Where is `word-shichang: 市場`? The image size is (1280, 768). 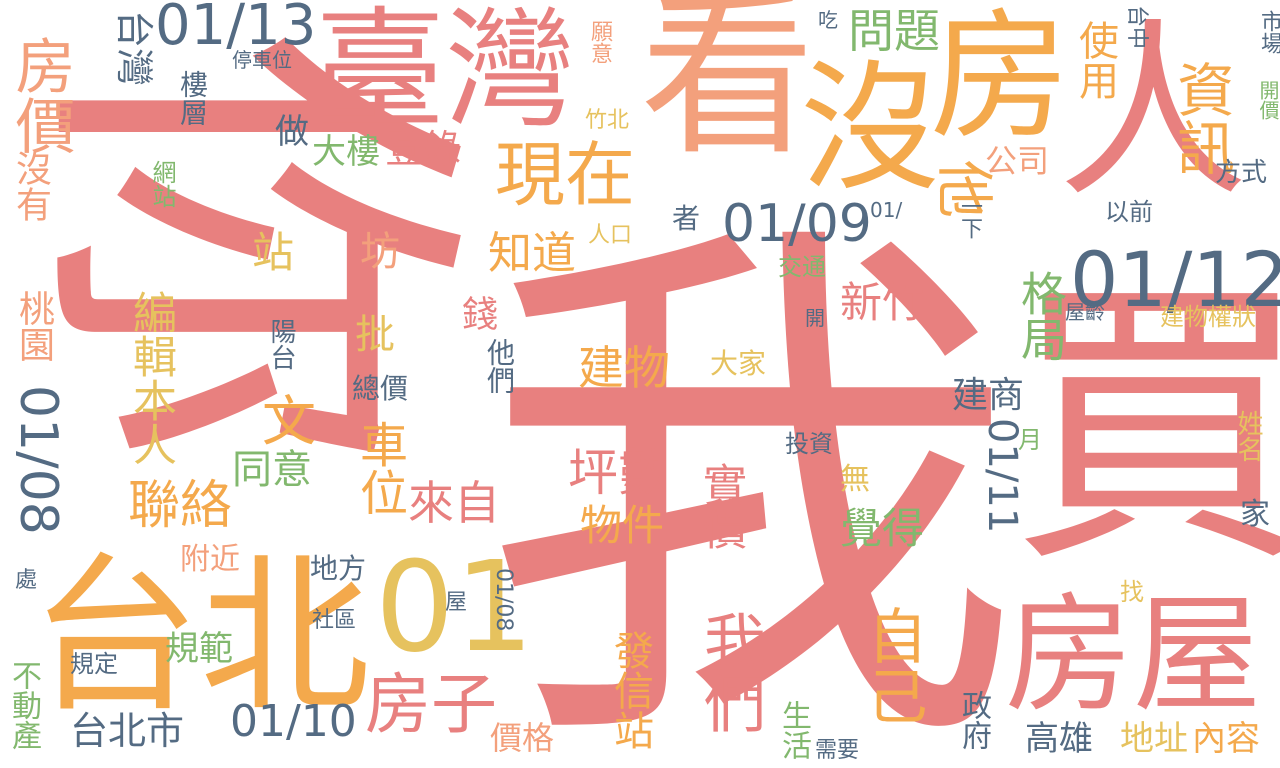 word-shichang: 市場 is located at coordinates (1268, 32).